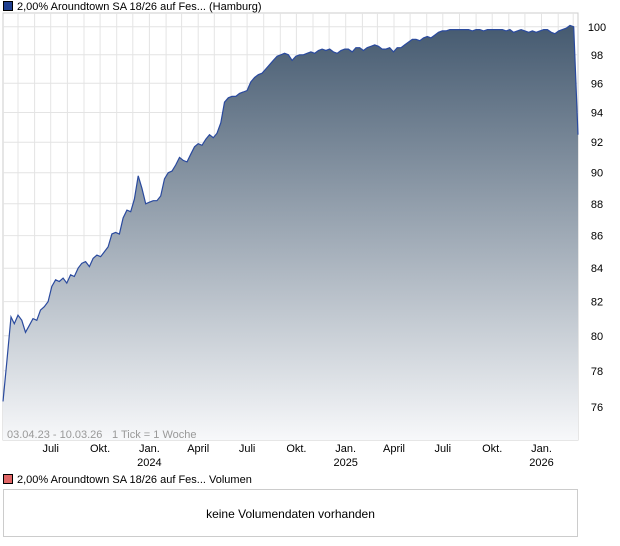 The image size is (620, 546). Describe the element at coordinates (8, 479) in the screenshot. I see `volume-series-swatch` at that location.